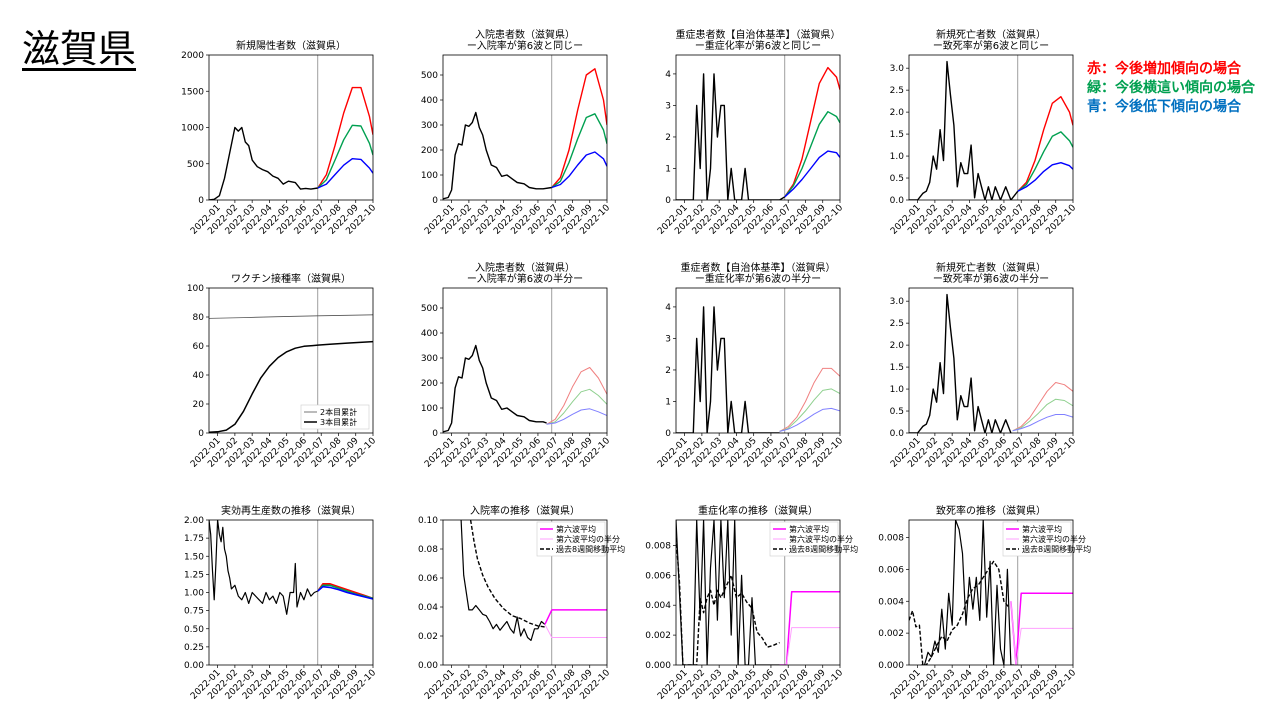 Image resolution: width=1280 pixels, height=720 pixels. Describe the element at coordinates (891, 539) in the screenshot. I see `y-tick-label: 0.008` at that location.